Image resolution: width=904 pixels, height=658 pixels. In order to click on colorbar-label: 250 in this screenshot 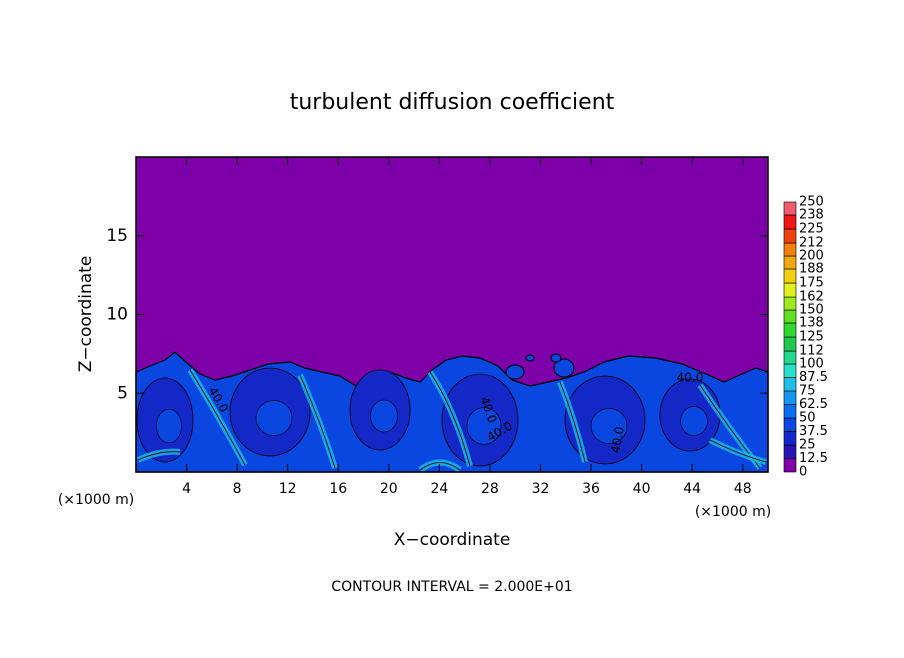, I will do `click(811, 202)`.